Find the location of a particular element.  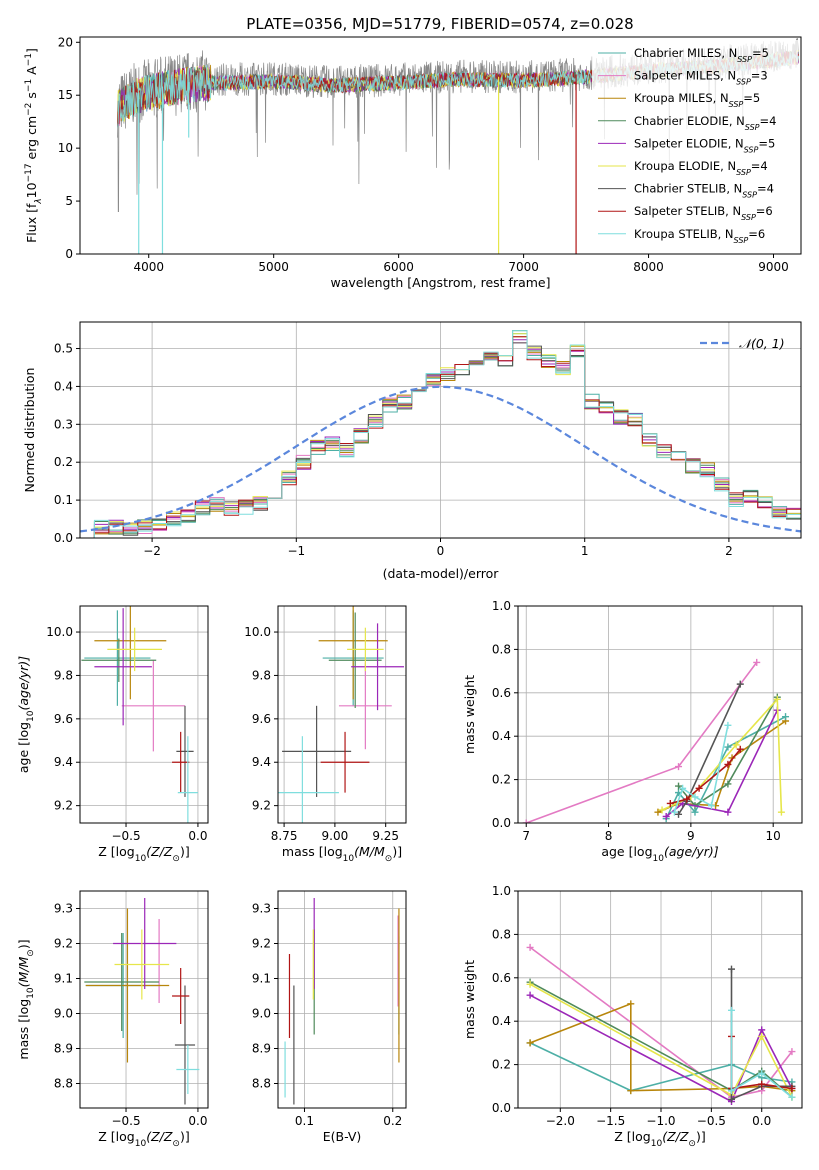

x-tick-label: 6000 is located at coordinates (398, 267).